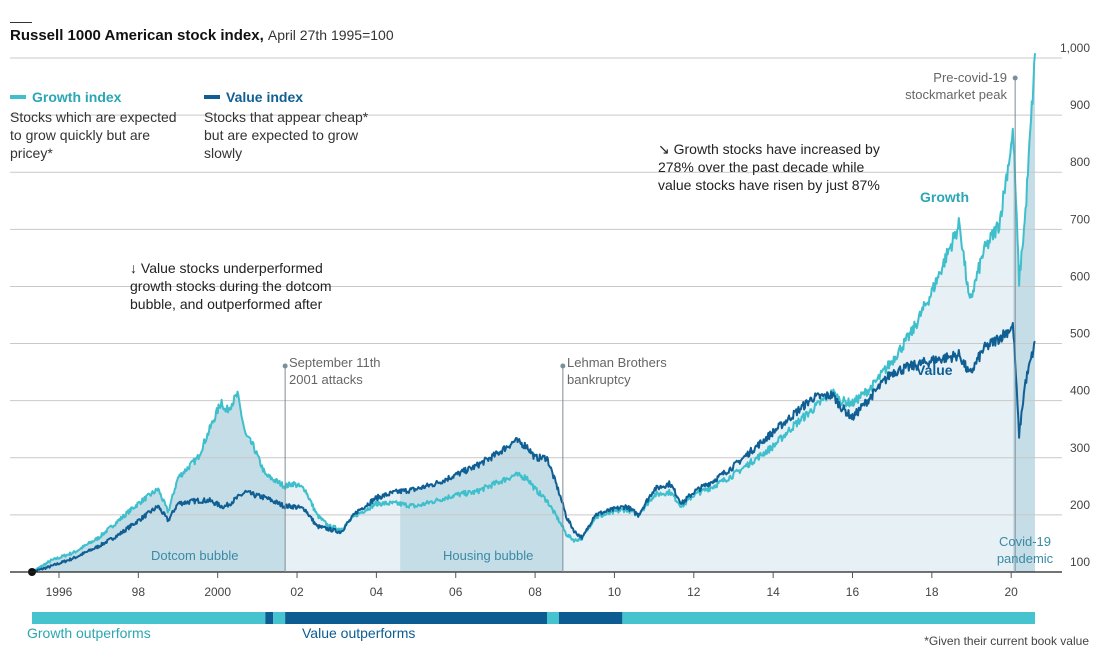  Describe the element at coordinates (1080, 162) in the screenshot. I see `y-tick-label-800: 800` at that location.